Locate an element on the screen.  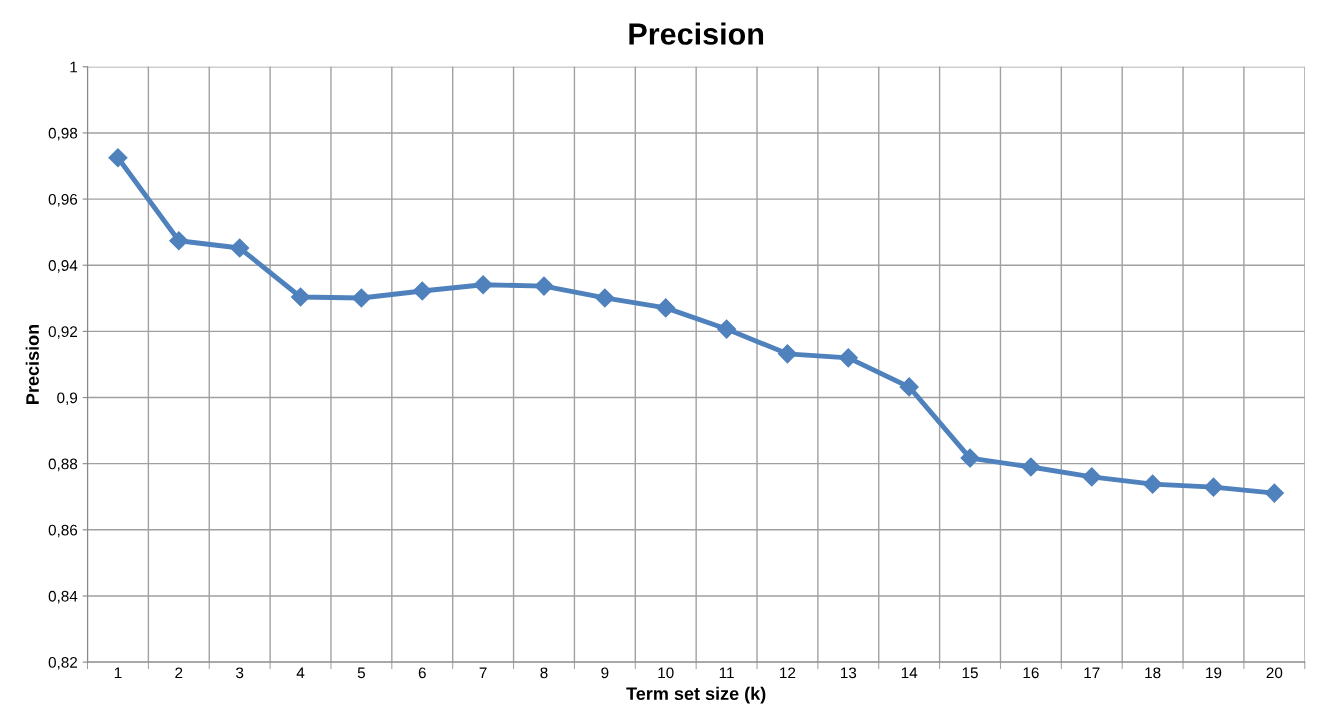
x-tick-label: 2 is located at coordinates (179, 673).